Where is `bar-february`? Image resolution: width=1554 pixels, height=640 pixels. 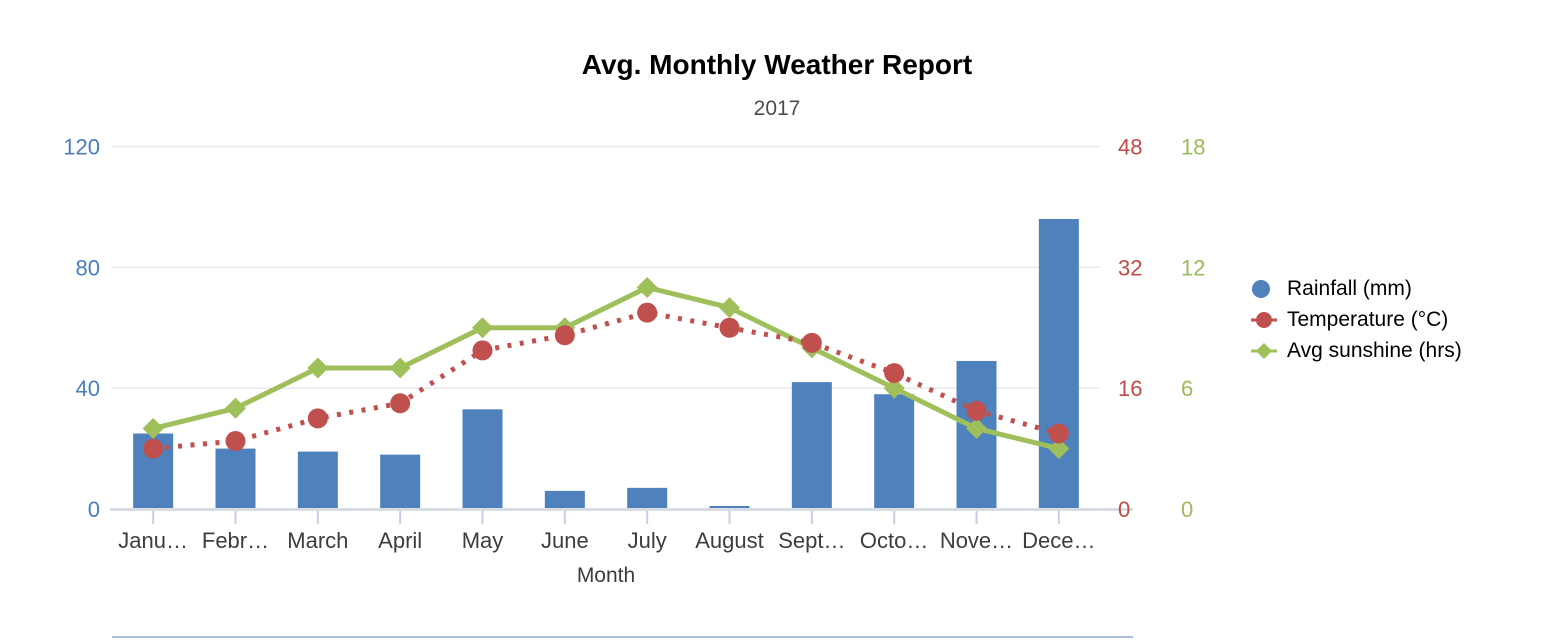 bar-february is located at coordinates (235, 479).